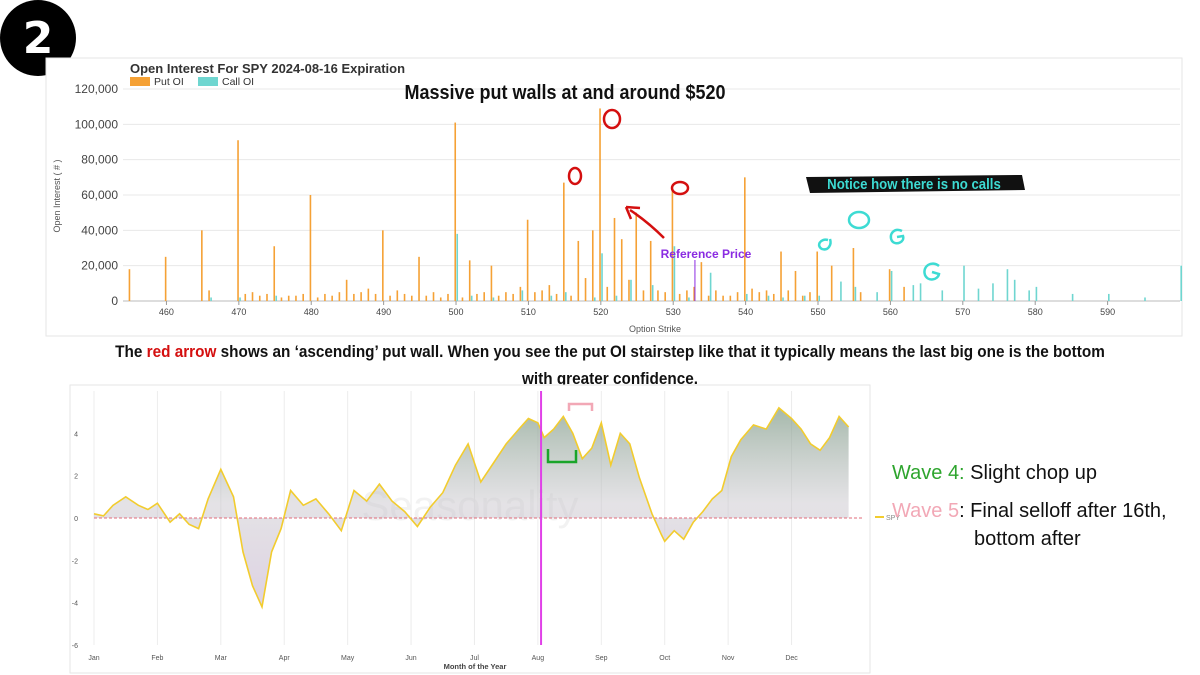 This screenshot has height=675, width=1200. Describe the element at coordinates (706, 254) in the screenshot. I see `reference-price-label: Reference Price` at that location.